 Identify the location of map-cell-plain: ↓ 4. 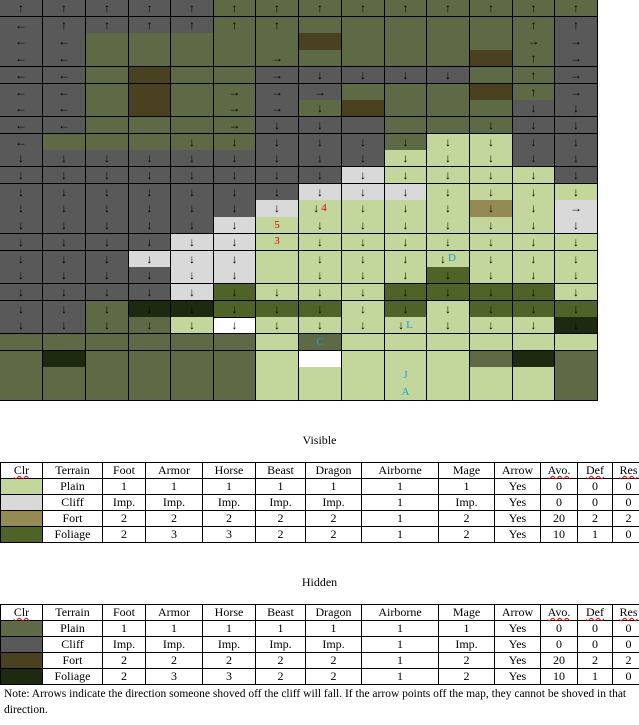
(320, 209).